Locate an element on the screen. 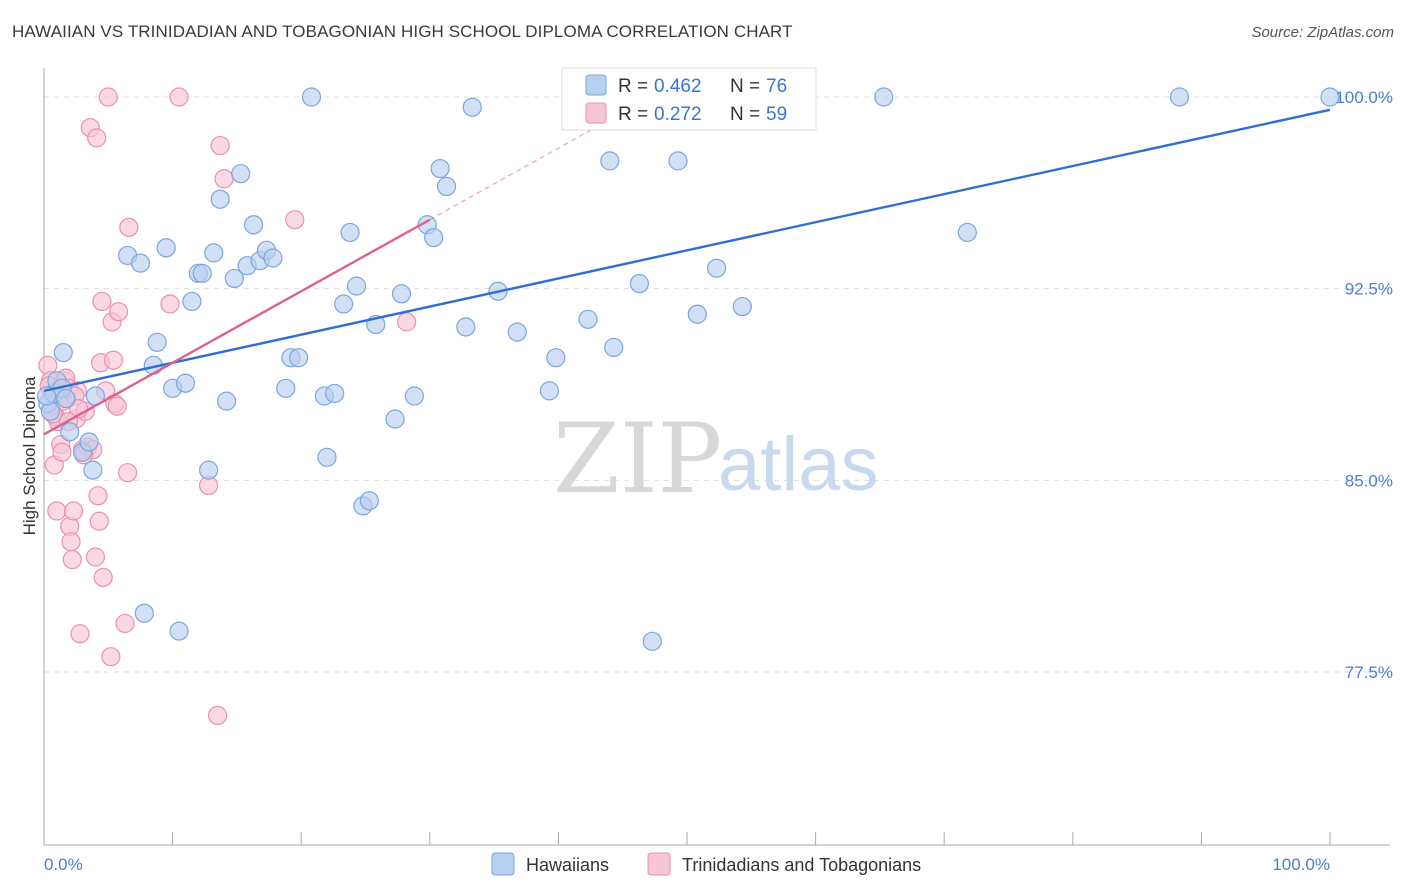 The height and width of the screenshot is (892, 1406). watermark-zip: ZIP is located at coordinates (637, 459).